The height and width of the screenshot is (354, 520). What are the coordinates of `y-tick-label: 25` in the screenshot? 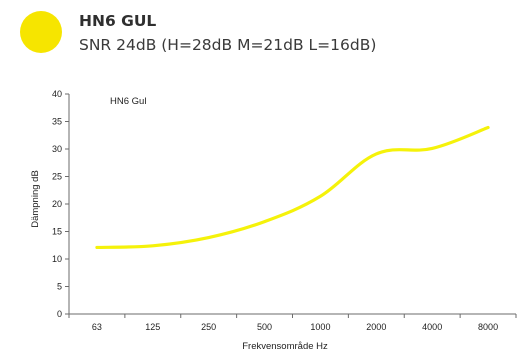 It's located at (57, 177).